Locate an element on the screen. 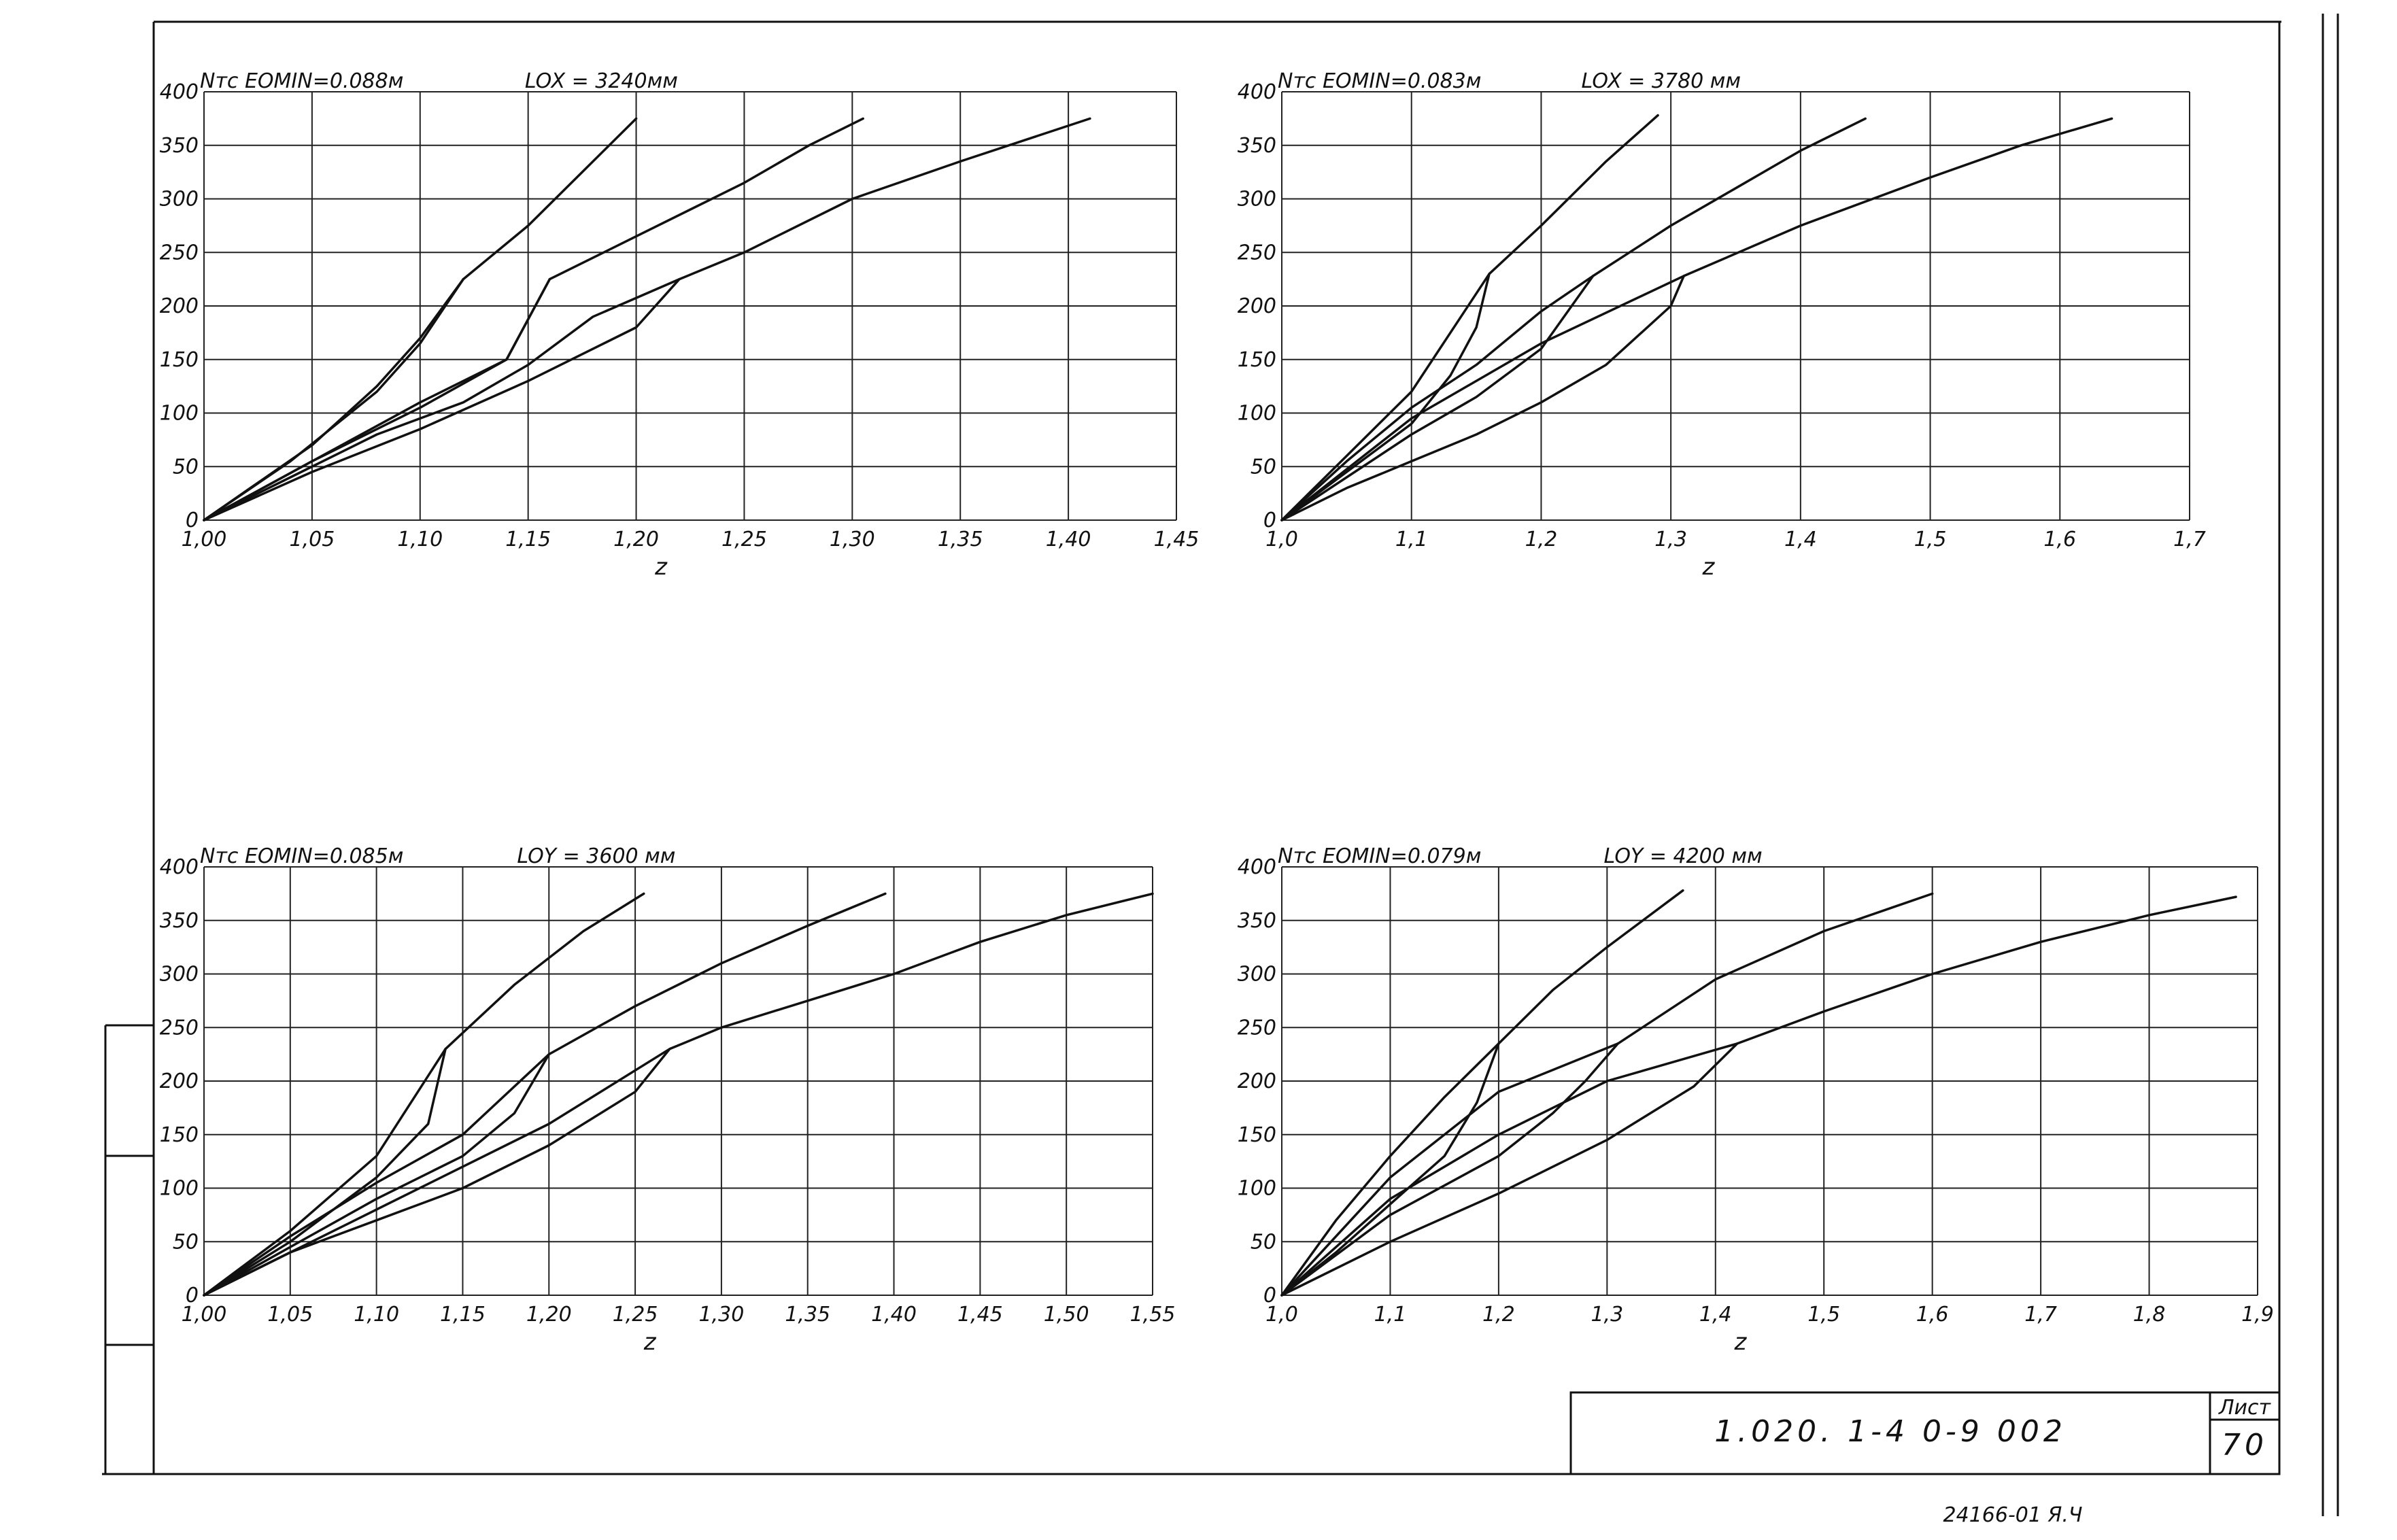 Image resolution: width=2397 pixels, height=1540 pixels. chart-header-eomin: Nтс EOMIN=0.085м is located at coordinates (302, 856).